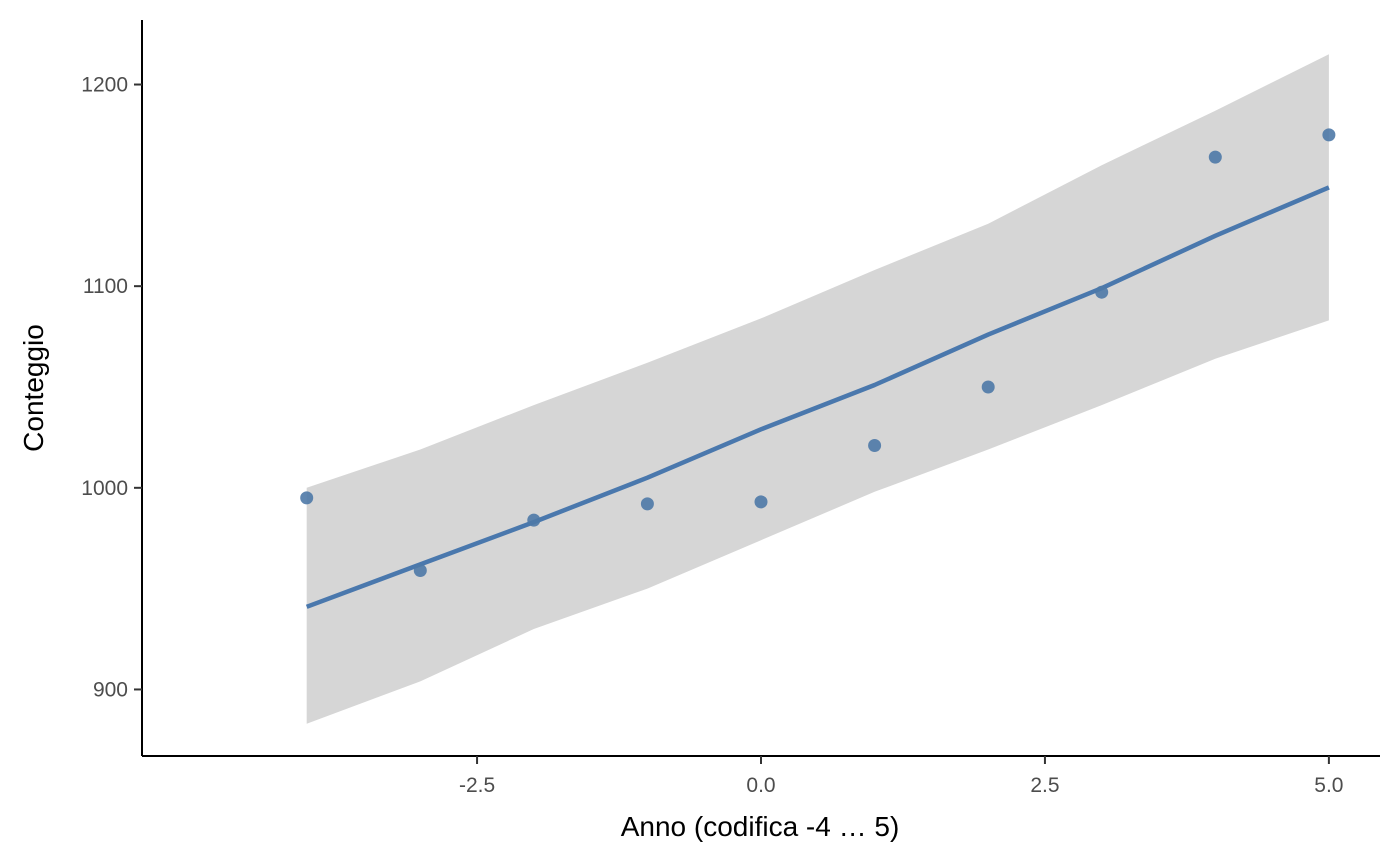 Image resolution: width=1400 pixels, height=865 pixels. I want to click on y-tick-label: 1000, so click(104, 488).